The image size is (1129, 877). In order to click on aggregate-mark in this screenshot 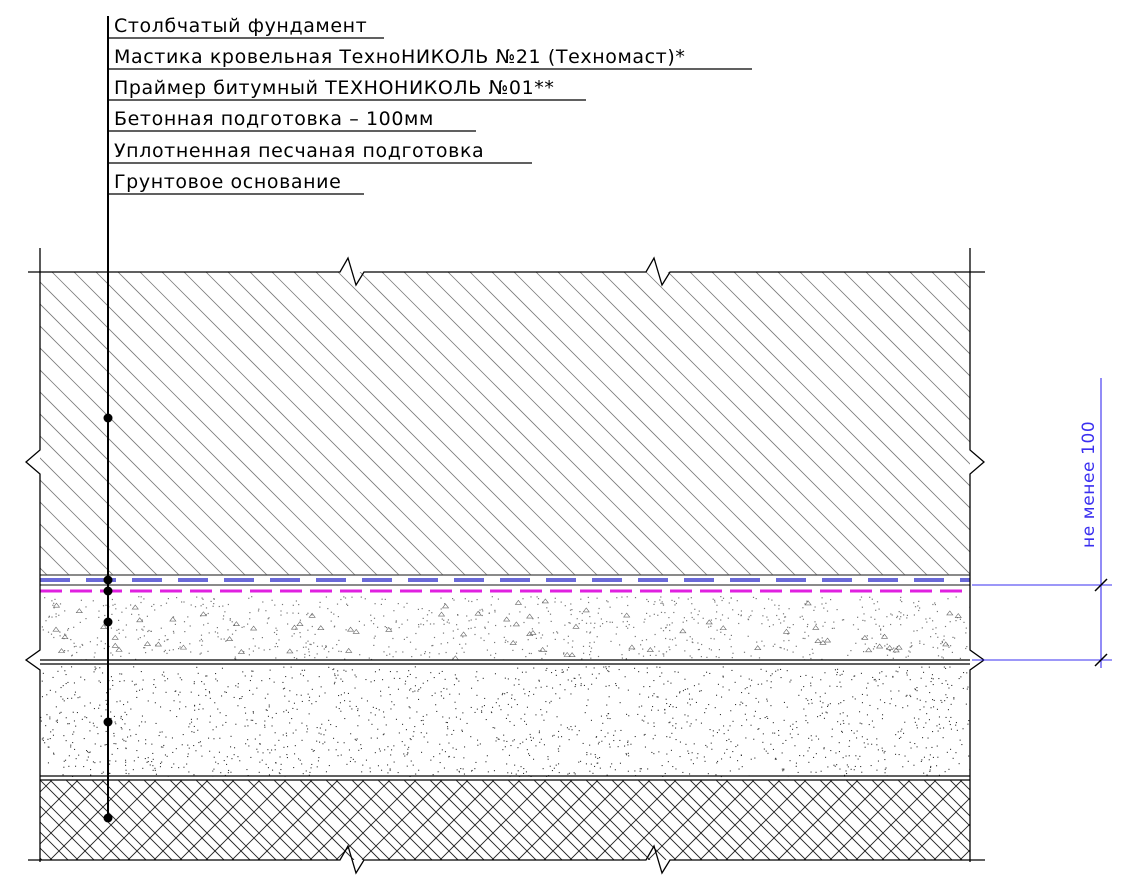, I will do `click(79, 611)`.